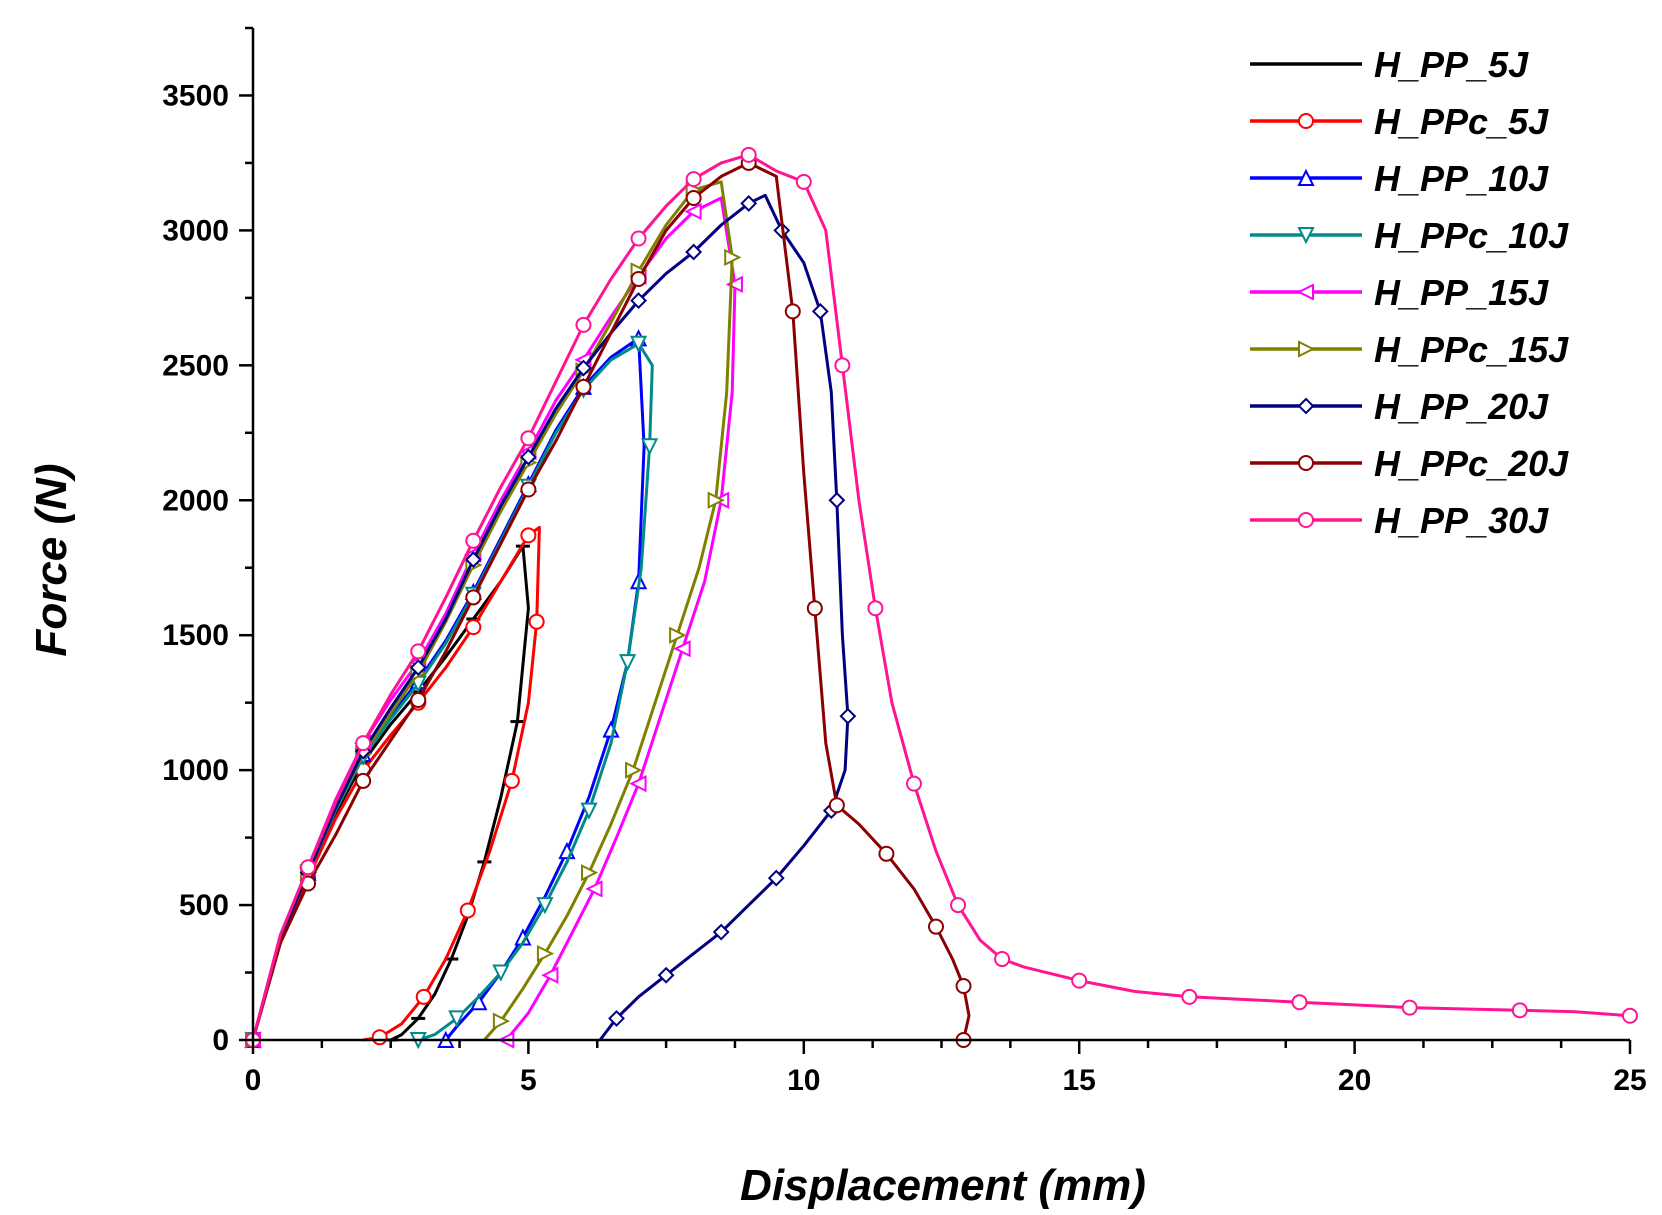 The height and width of the screenshot is (1215, 1662). I want to click on legend-entry-h-pp-30j: H_PP_30J, so click(1399, 520).